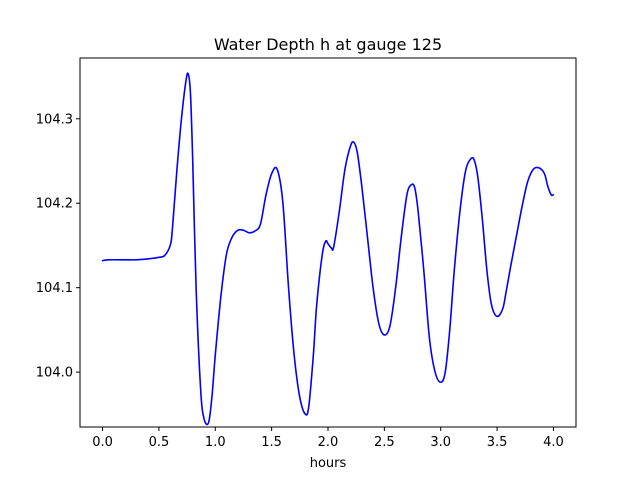 Image resolution: width=640 pixels, height=480 pixels. I want to click on x-tick-label: 0.5, so click(159, 442).